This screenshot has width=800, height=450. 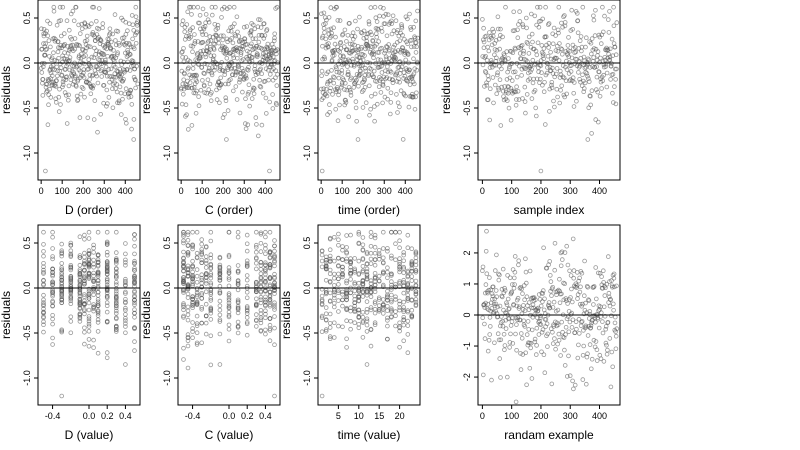 What do you see at coordinates (511, 416) in the screenshot?
I see `x-tick-label: 100` at bounding box center [511, 416].